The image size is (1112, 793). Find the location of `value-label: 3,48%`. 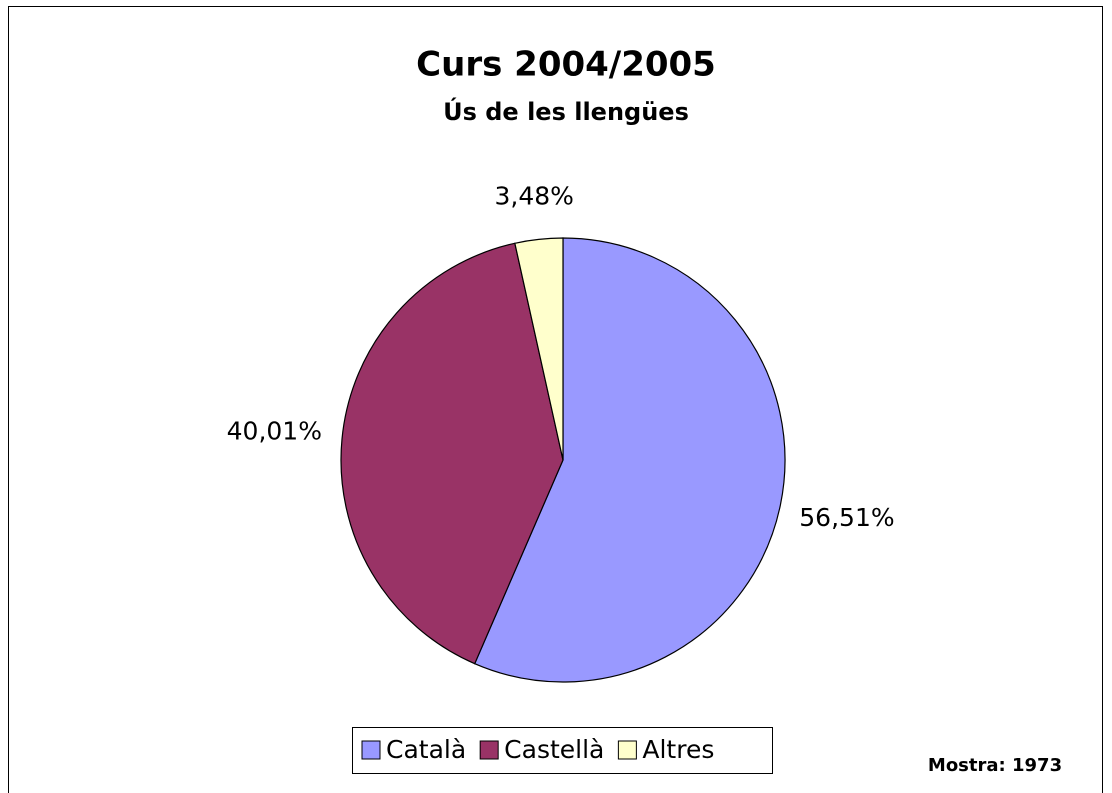

value-label: 3,48% is located at coordinates (533, 196).